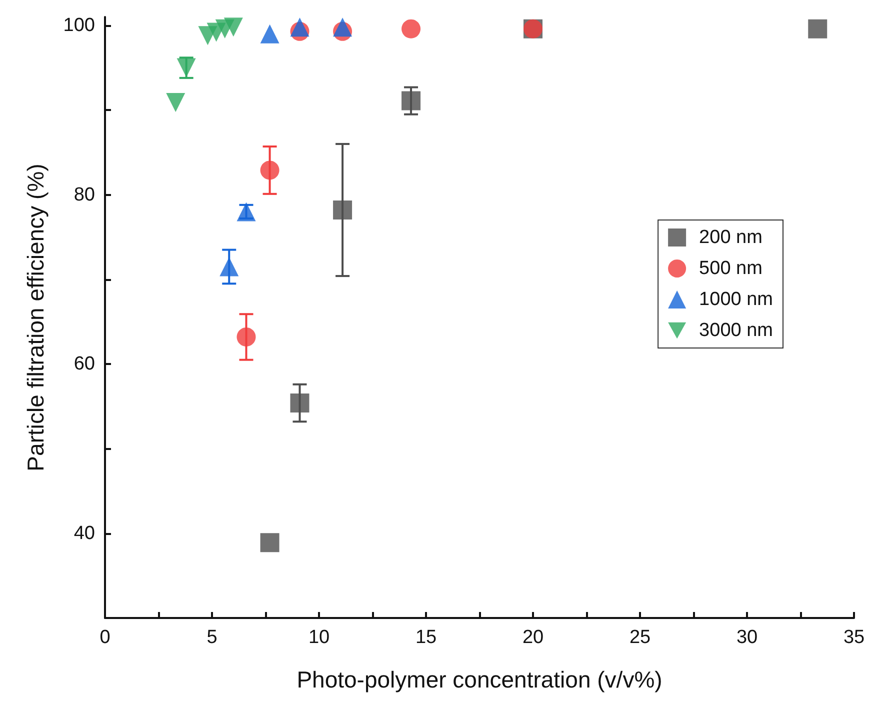 The width and height of the screenshot is (879, 714). Describe the element at coordinates (736, 330) in the screenshot. I see `legend-label: 3000 nm` at that location.